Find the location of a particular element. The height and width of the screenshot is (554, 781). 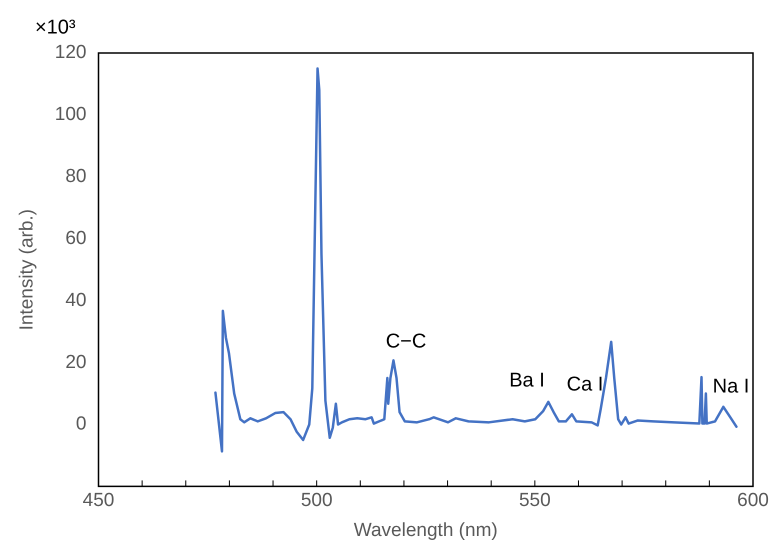

y-tick-label: 80 is located at coordinates (75, 177).